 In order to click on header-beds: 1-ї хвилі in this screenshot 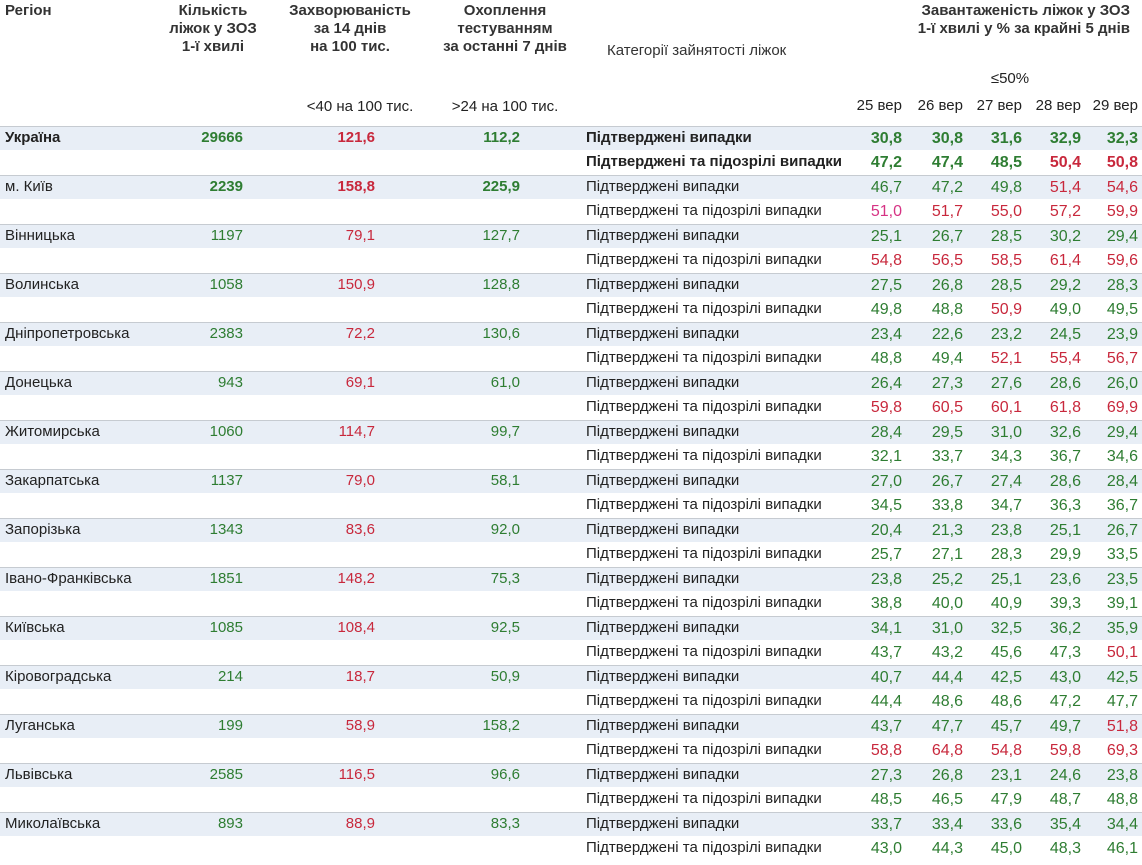, I will do `click(213, 46)`.